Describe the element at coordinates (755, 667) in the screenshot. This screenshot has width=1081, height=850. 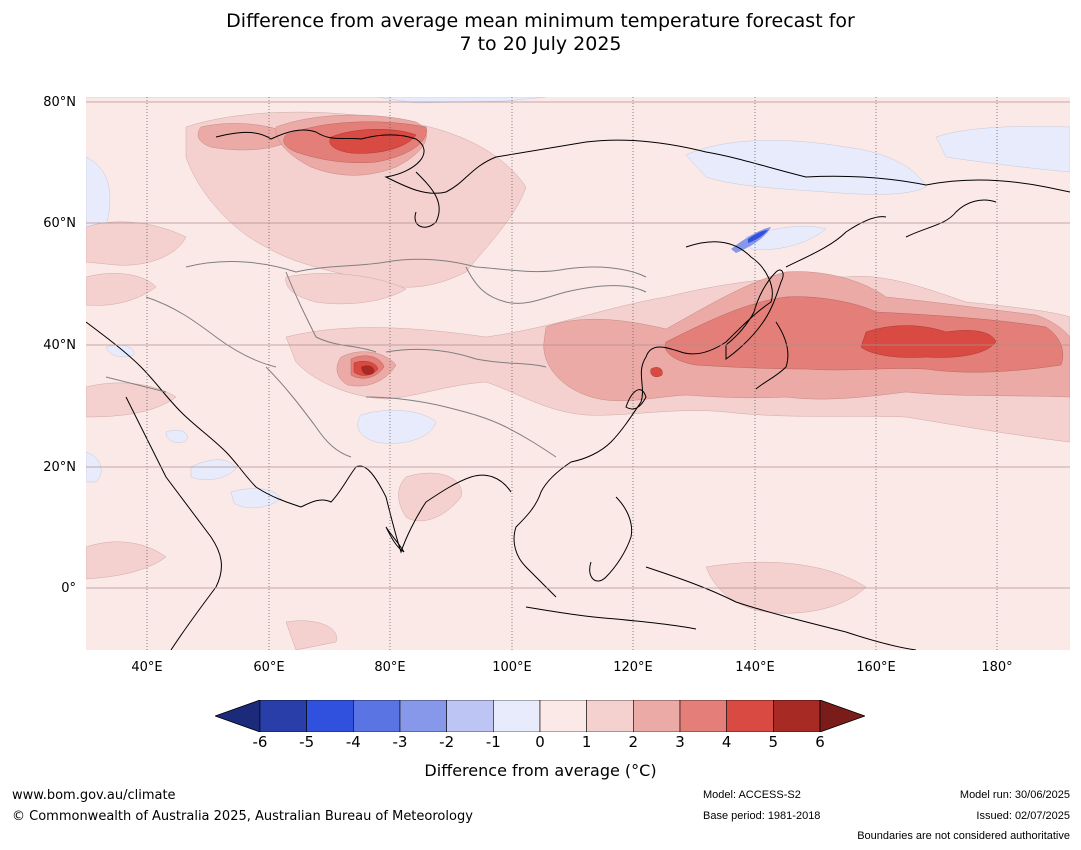
I see `lon-label-140e: 140°E` at that location.